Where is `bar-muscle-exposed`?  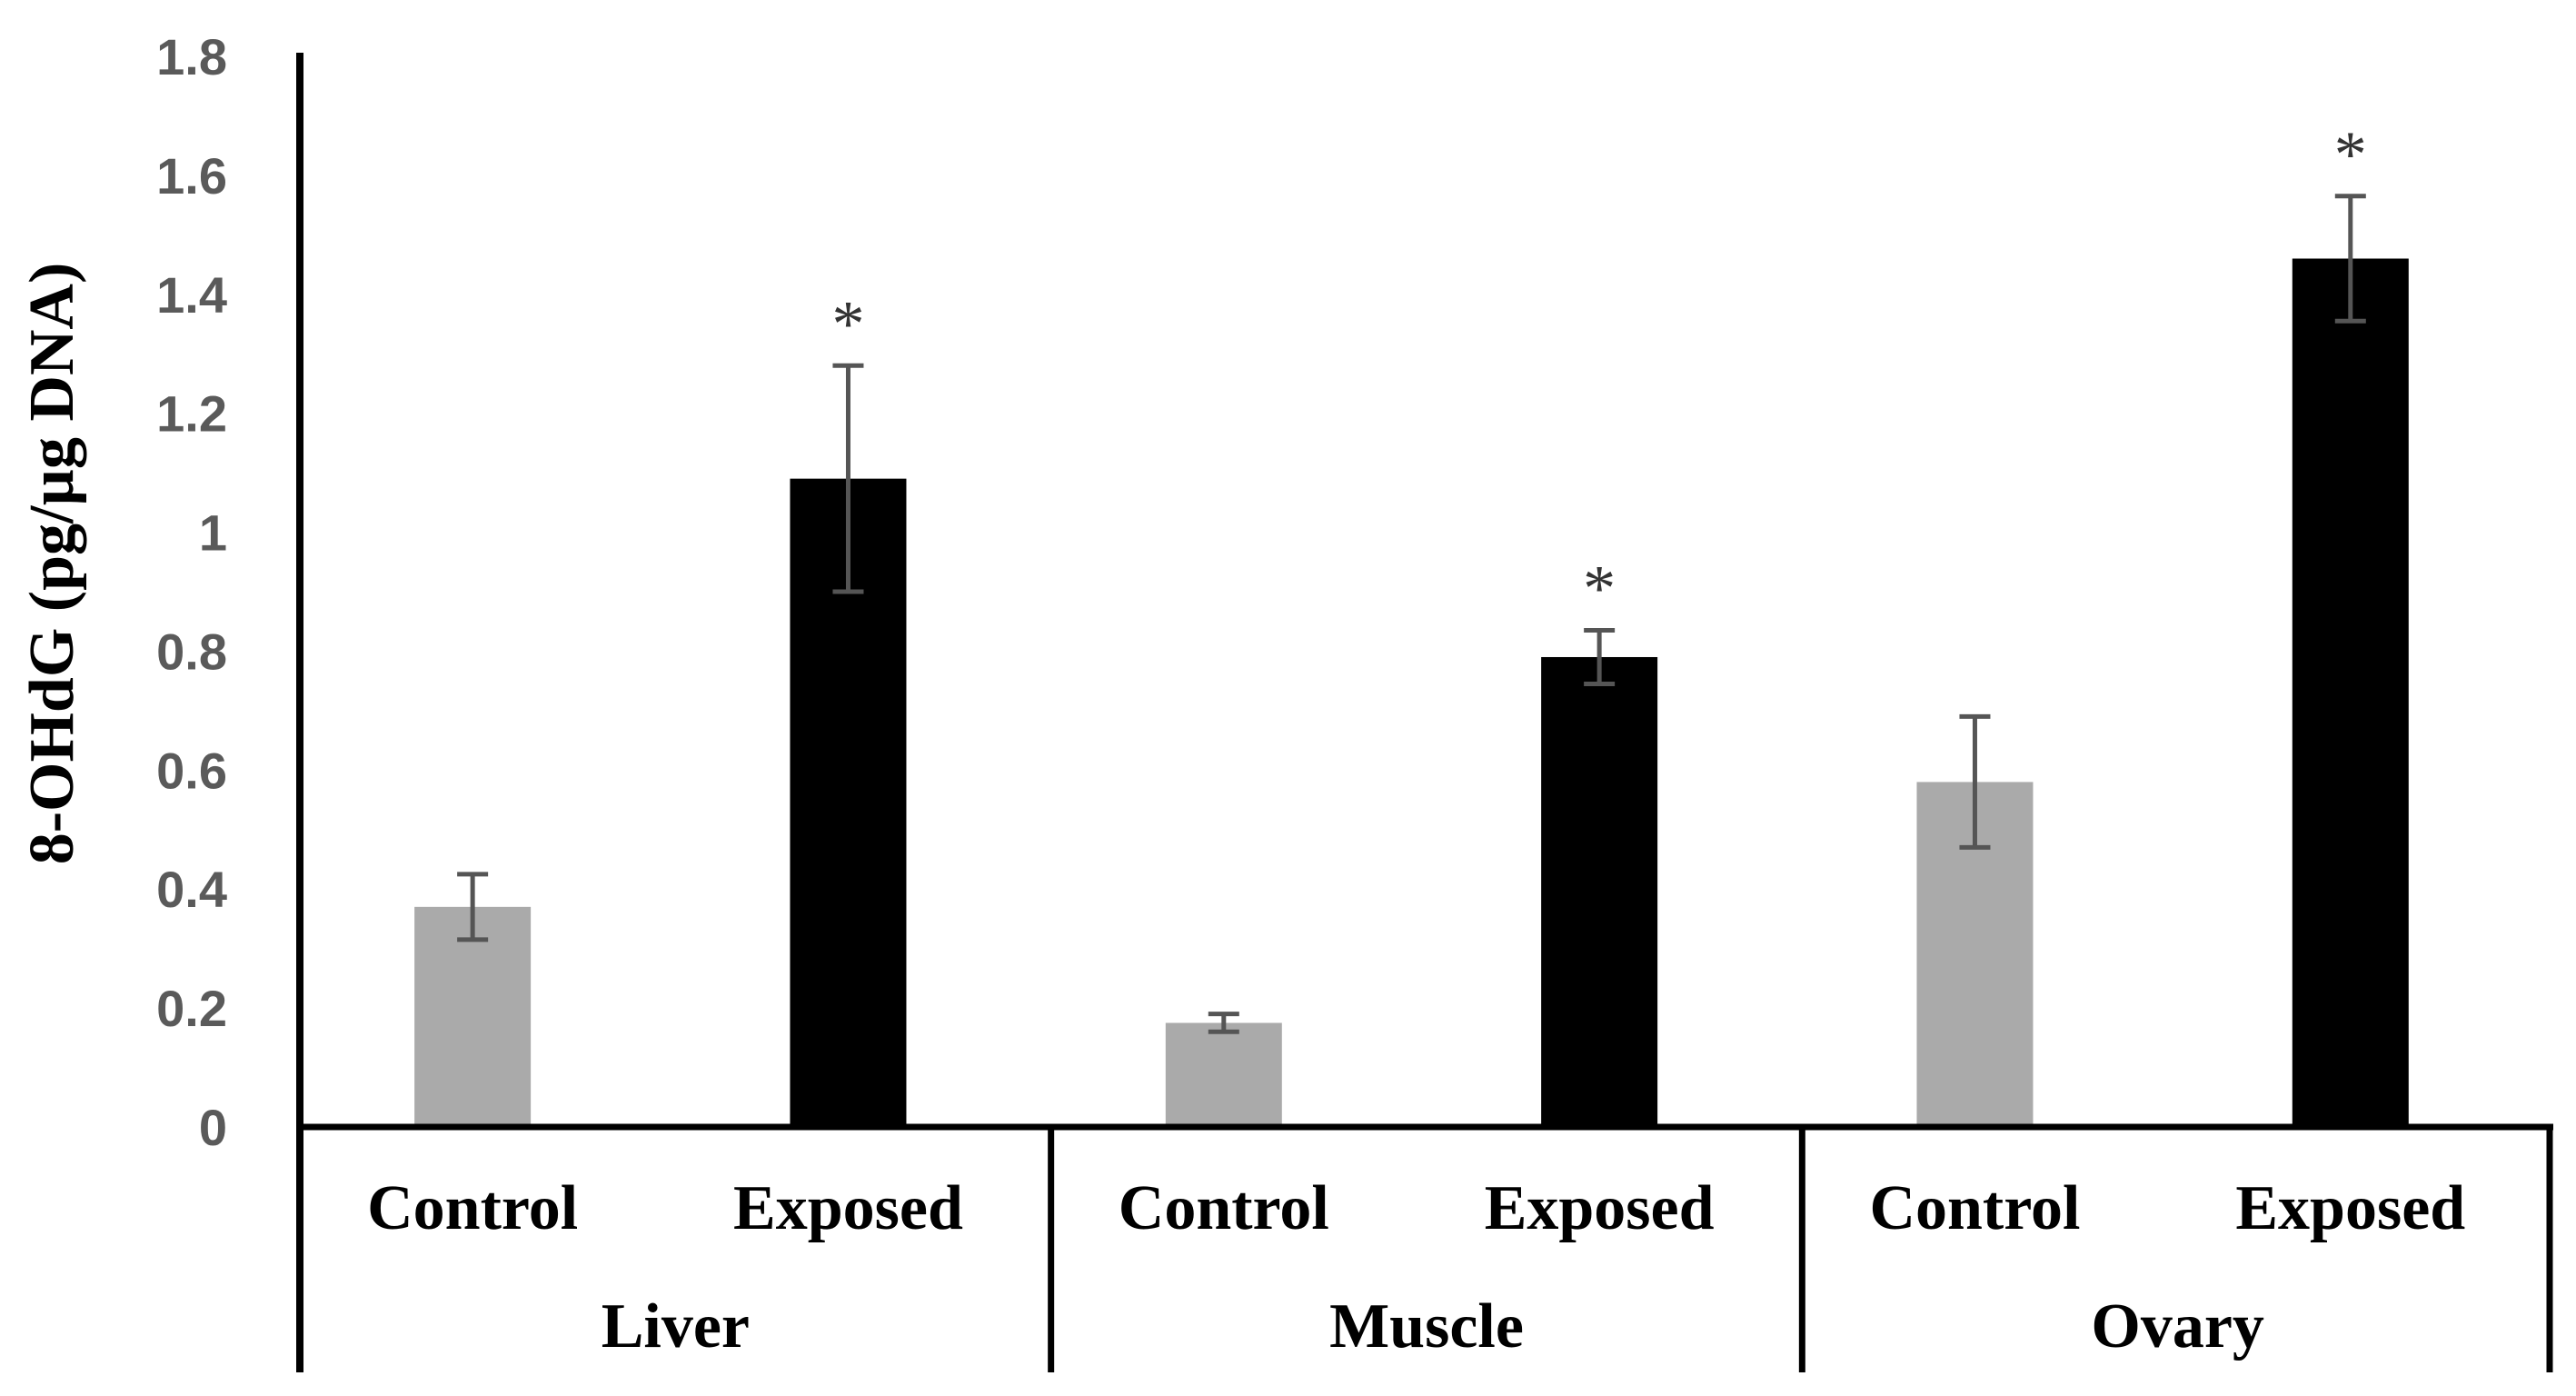
bar-muscle-exposed is located at coordinates (1600, 891).